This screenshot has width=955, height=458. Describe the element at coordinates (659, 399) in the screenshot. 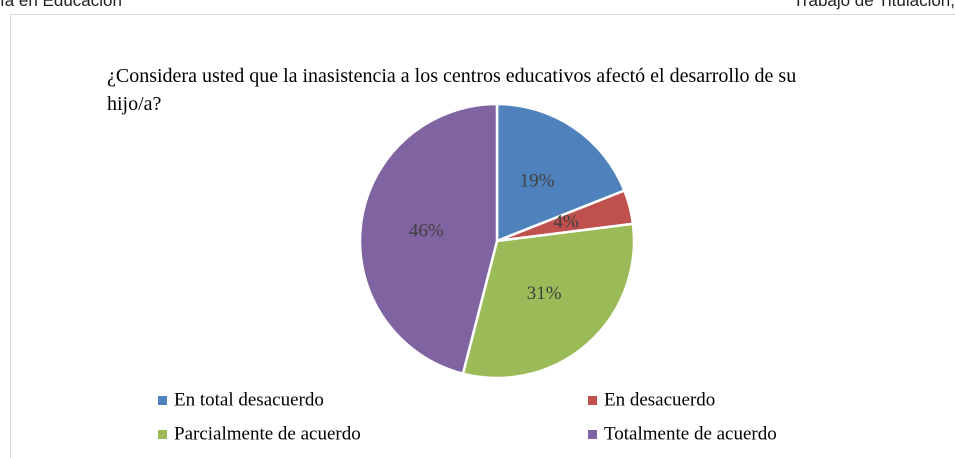

I see `legend-label: En desacuerdo` at that location.